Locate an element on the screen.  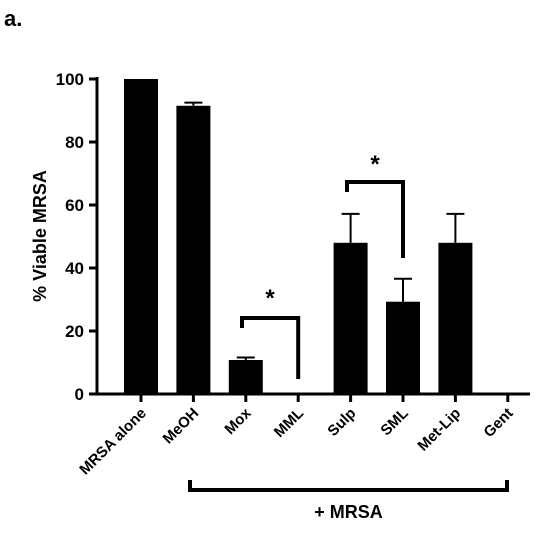
y-tick-label: 40 is located at coordinates (74, 268).